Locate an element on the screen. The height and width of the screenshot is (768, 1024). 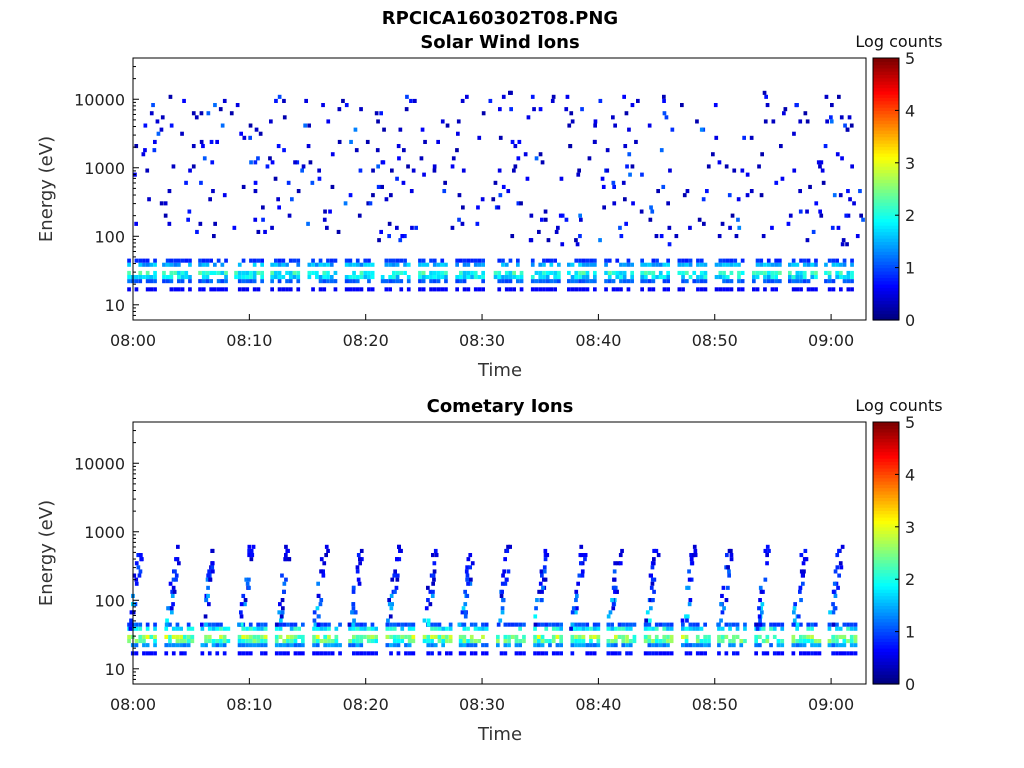
colorbar-tick-label: 1 is located at coordinates (910, 268).